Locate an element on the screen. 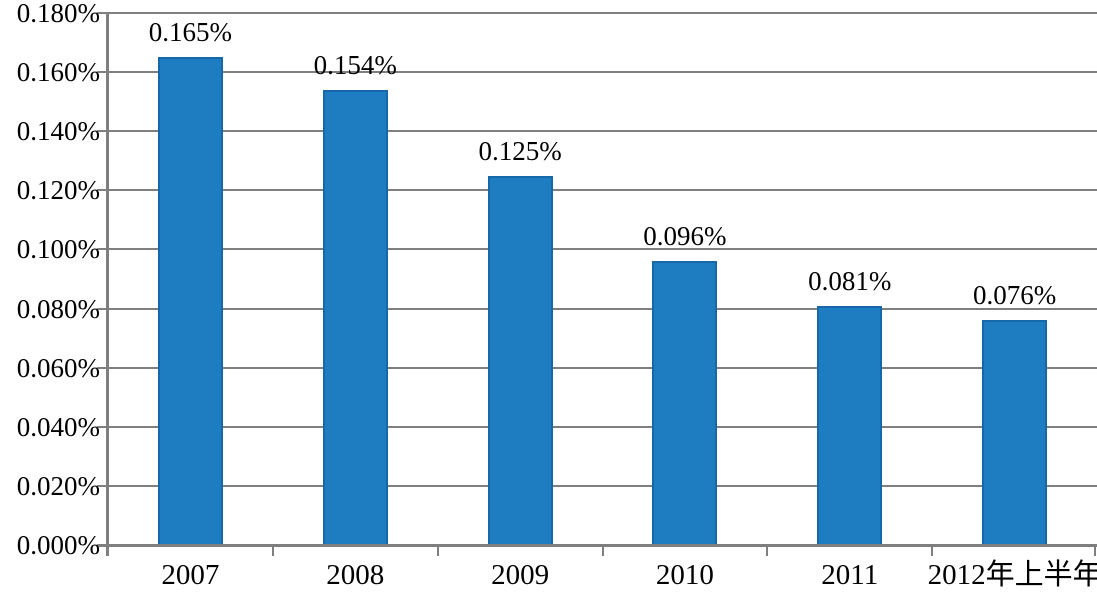 The image size is (1097, 600). x-tick-label: 2007 is located at coordinates (190, 575).